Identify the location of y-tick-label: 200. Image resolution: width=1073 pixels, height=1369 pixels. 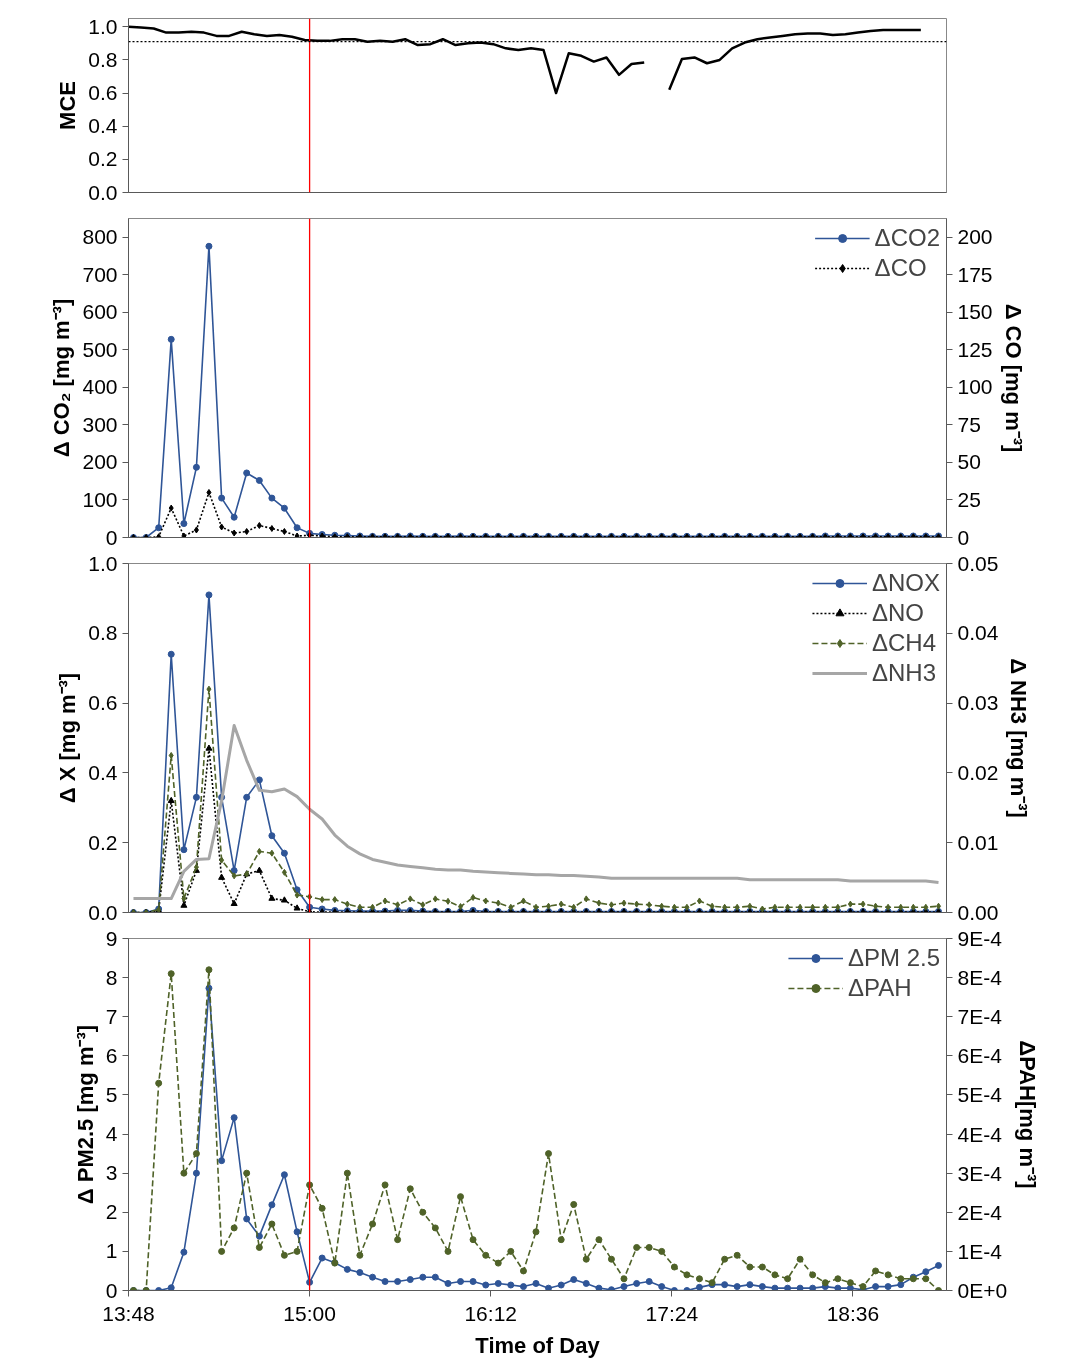
(100, 462).